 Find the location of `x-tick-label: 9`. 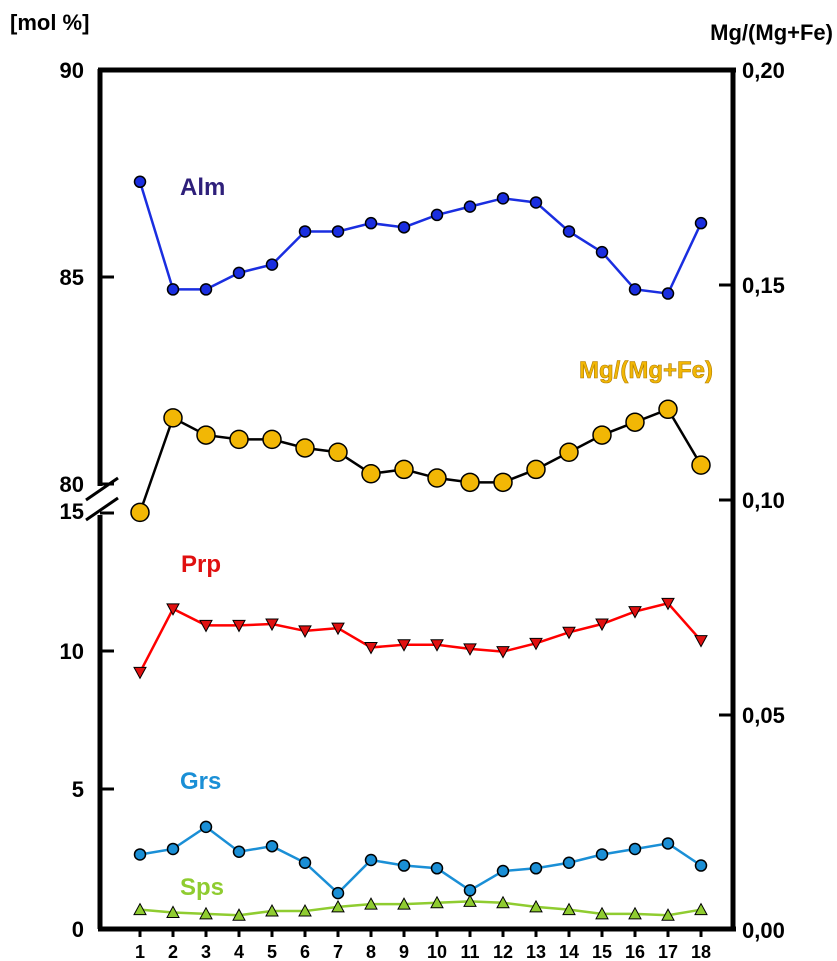

x-tick-label: 9 is located at coordinates (404, 951).